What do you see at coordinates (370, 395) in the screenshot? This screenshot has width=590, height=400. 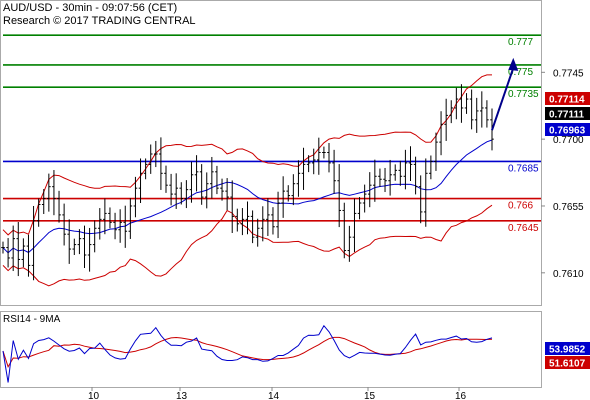 I see `time-tick-label-3: 15` at bounding box center [370, 395].